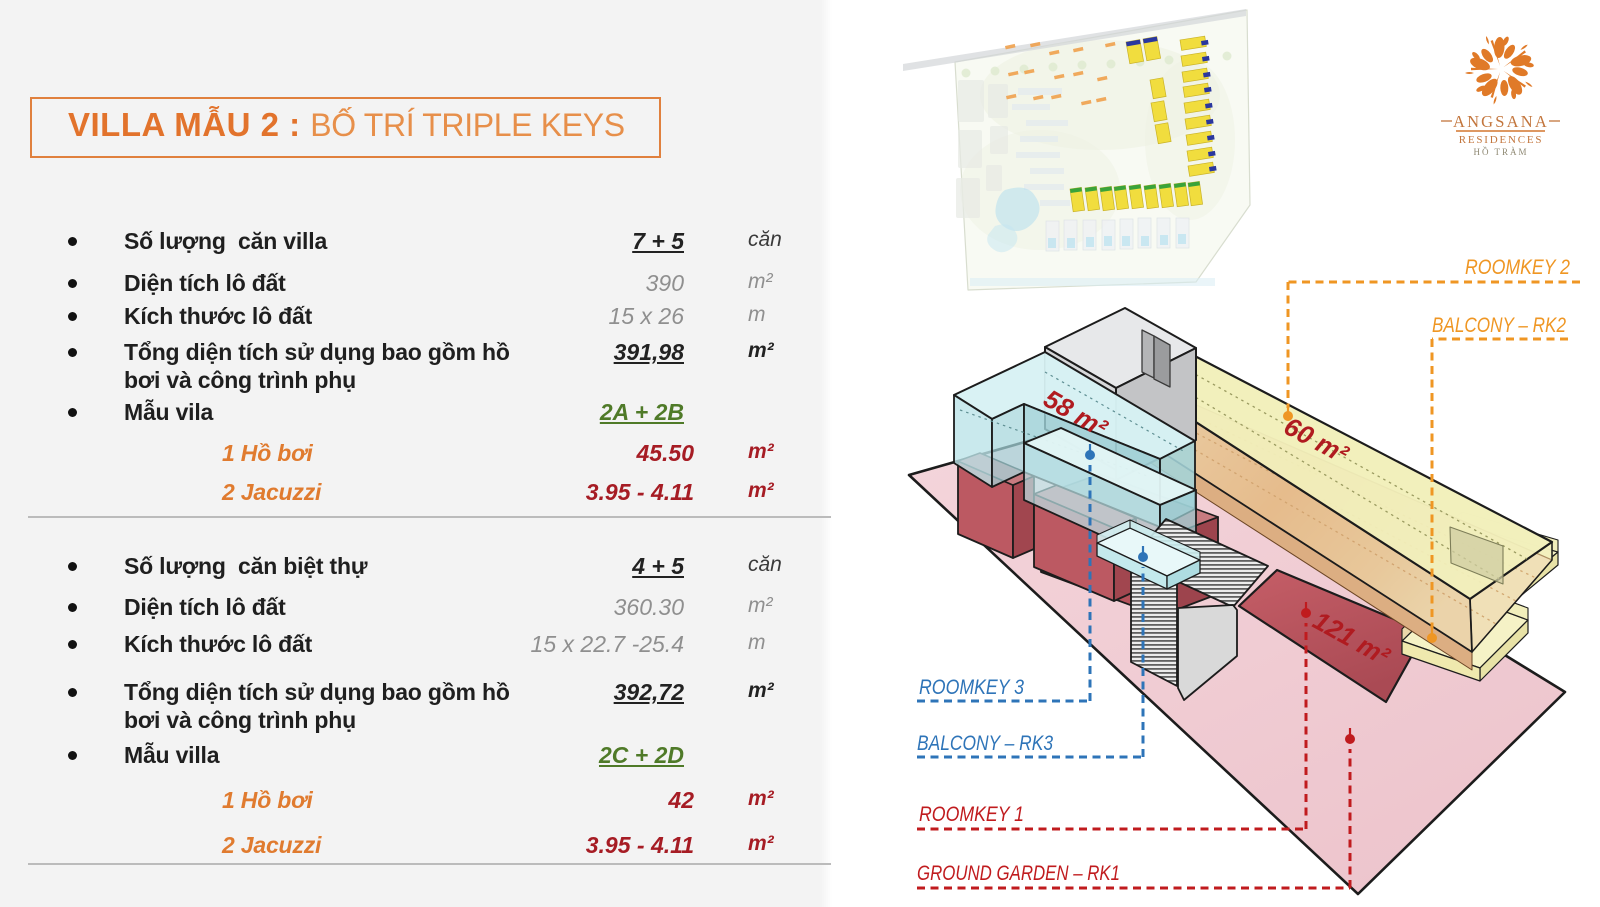 This screenshot has width=1600, height=907. What do you see at coordinates (971, 814) in the screenshot?
I see `svg-text: ROOMKEY 1` at bounding box center [971, 814].